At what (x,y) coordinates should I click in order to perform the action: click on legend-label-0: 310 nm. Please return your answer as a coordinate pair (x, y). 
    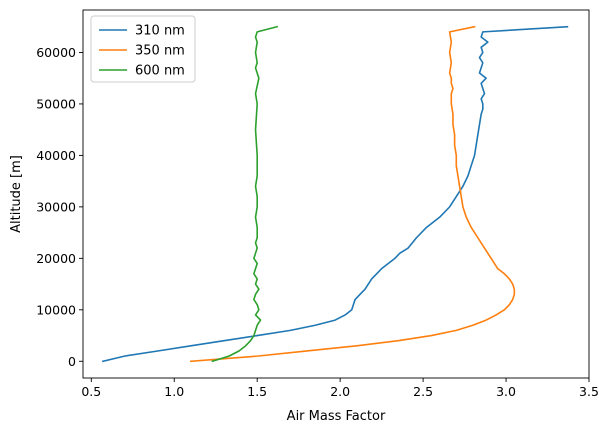
    Looking at the image, I should click on (160, 31).